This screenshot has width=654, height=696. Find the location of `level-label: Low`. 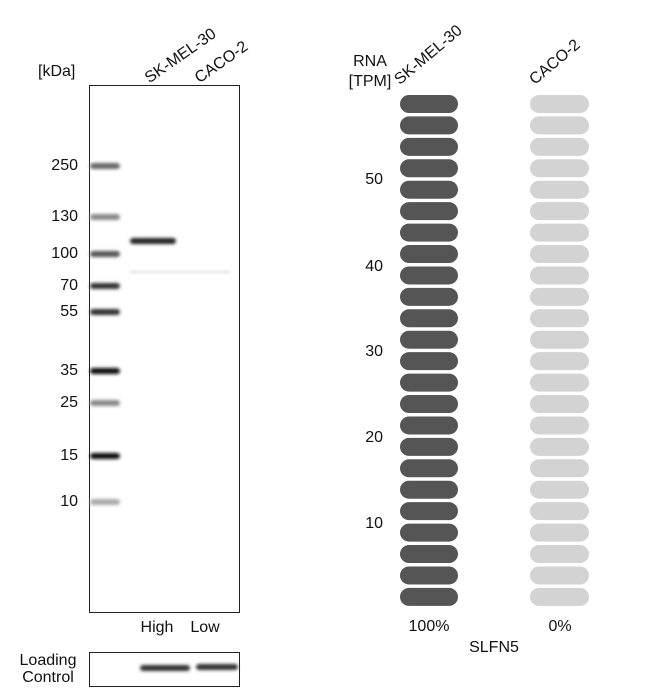

level-label: Low is located at coordinates (205, 627).